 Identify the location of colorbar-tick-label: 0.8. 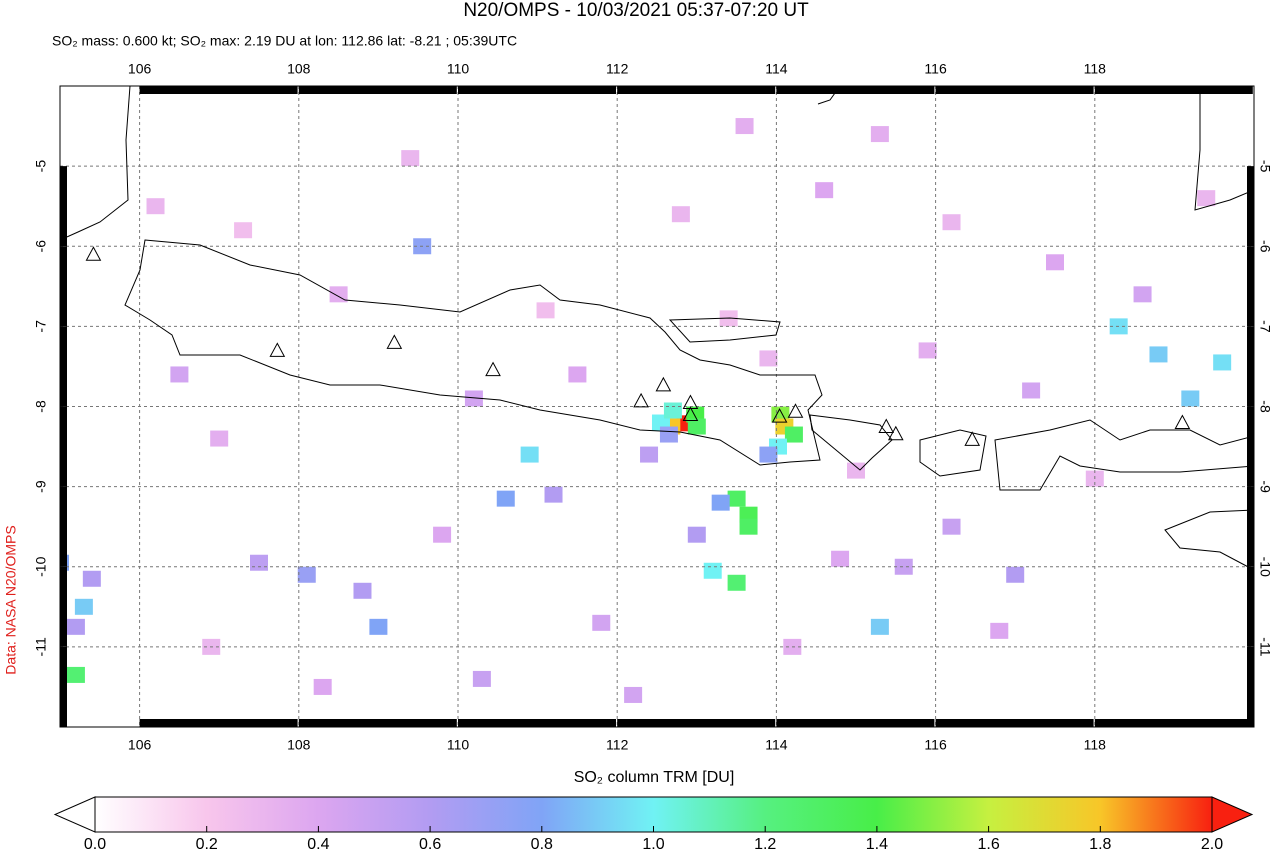
(542, 844).